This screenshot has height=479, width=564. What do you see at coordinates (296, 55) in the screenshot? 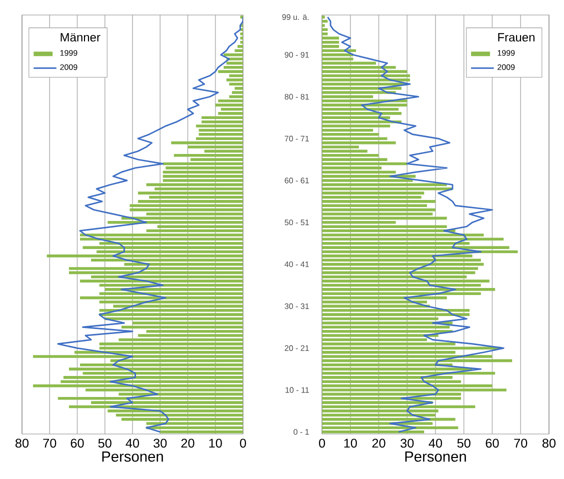
I see `y-tick-label: 90 - 91` at bounding box center [296, 55].